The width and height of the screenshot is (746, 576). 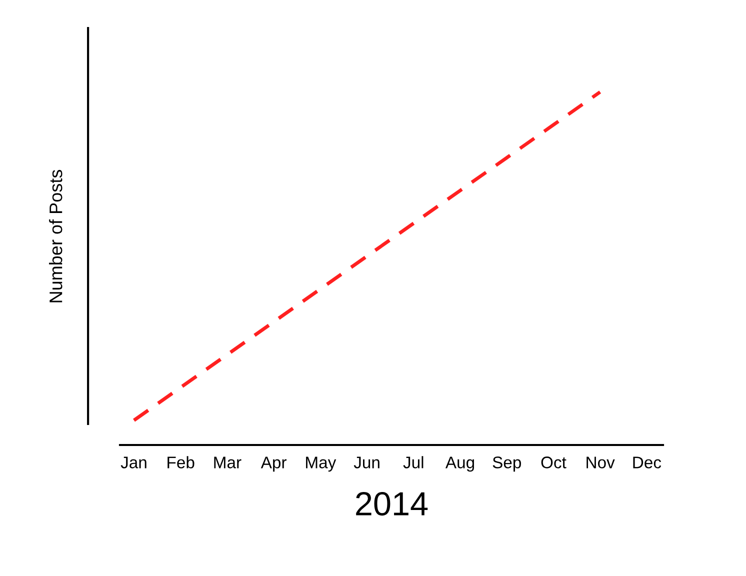 I want to click on x-tick-label: May, so click(x=321, y=464).